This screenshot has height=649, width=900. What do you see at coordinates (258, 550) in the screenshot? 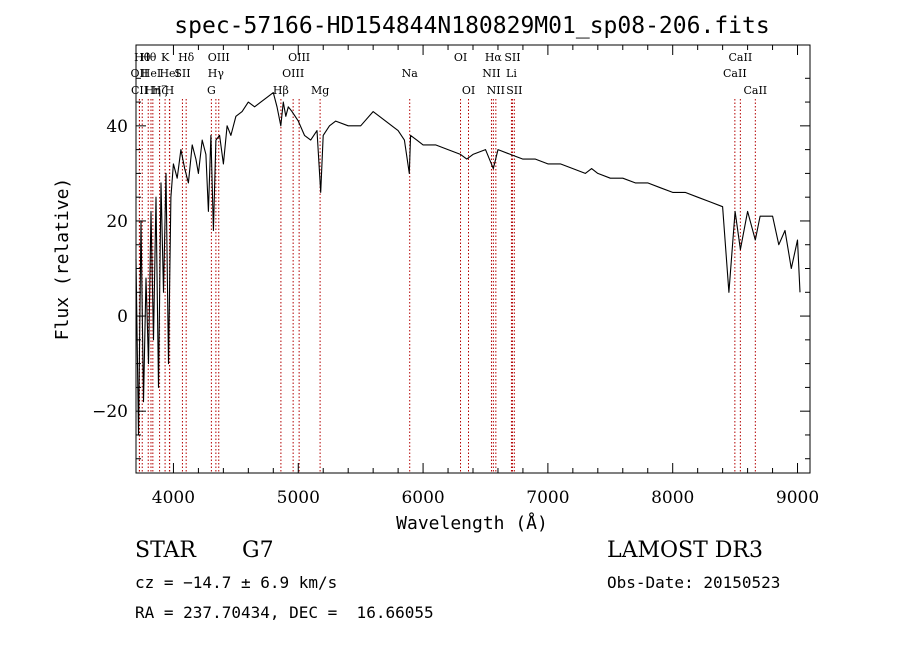
I see `subclass: G7` at bounding box center [258, 550].